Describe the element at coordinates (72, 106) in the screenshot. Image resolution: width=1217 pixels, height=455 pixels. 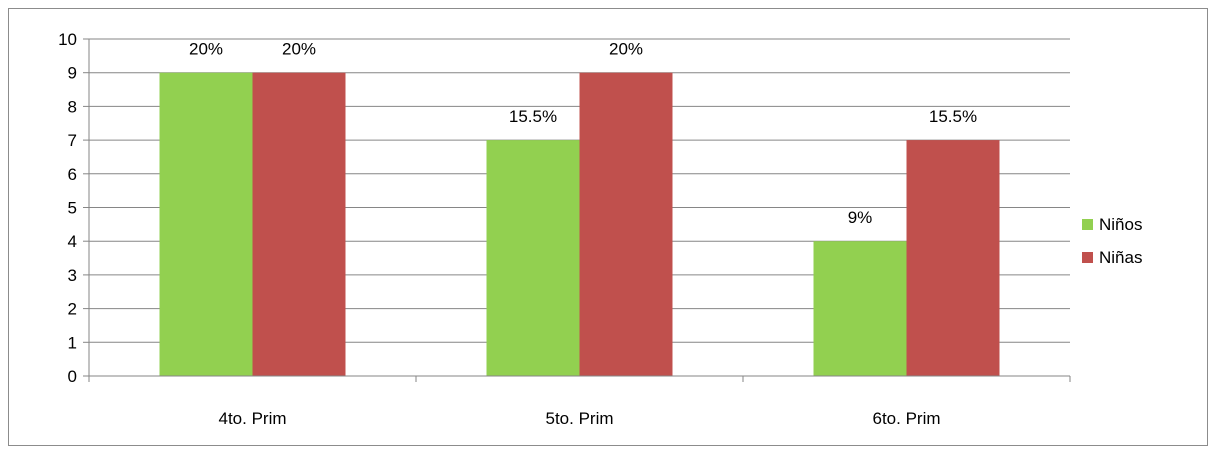
I see `y-tick-label: 8` at that location.